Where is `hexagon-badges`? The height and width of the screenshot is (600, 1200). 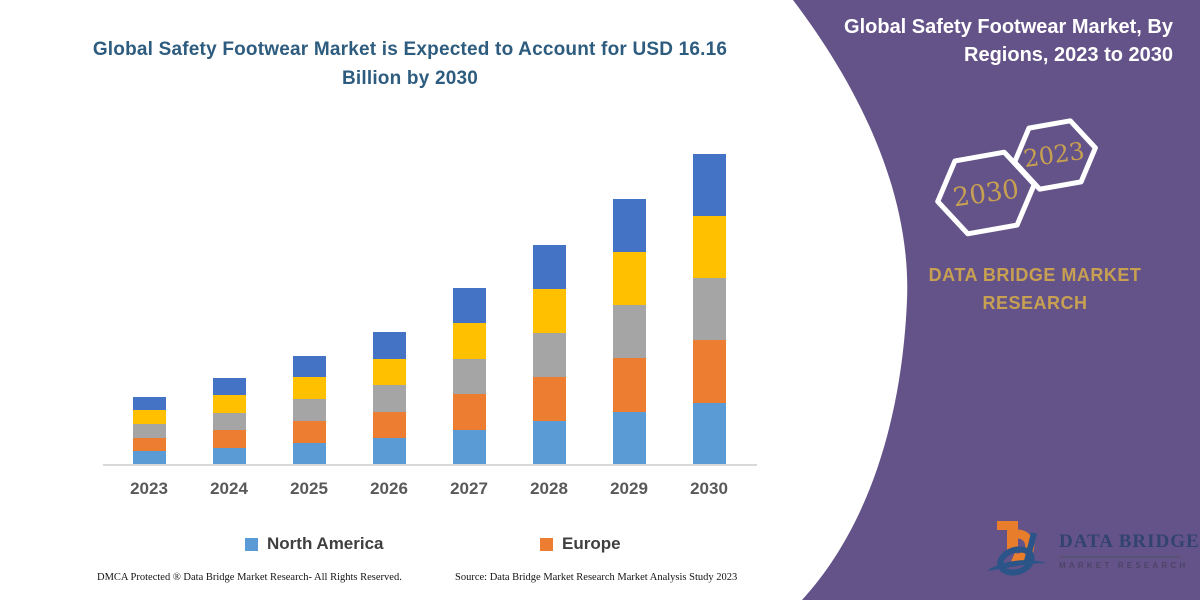 hexagon-badges is located at coordinates (1016, 177).